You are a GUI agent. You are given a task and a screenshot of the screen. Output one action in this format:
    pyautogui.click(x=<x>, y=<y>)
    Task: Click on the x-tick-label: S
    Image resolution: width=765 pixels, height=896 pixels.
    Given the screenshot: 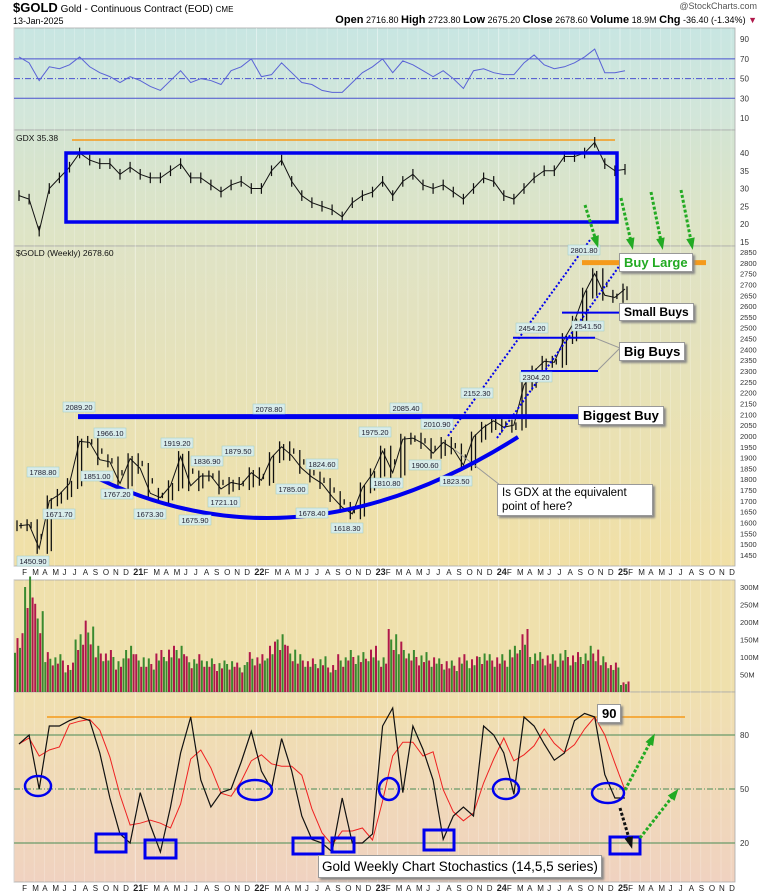 What is the action you would take?
    pyautogui.click(x=458, y=888)
    